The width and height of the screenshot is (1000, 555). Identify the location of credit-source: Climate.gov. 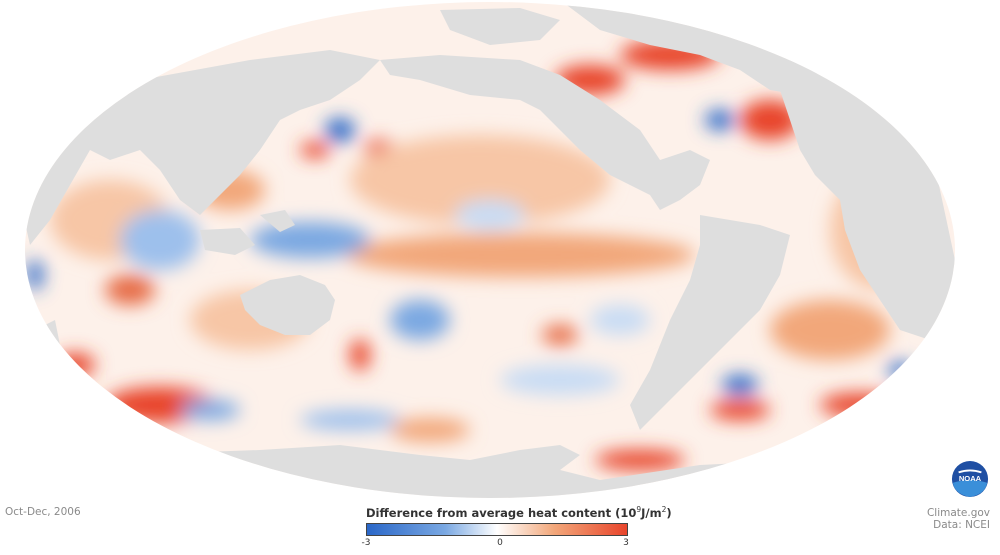
(958, 513).